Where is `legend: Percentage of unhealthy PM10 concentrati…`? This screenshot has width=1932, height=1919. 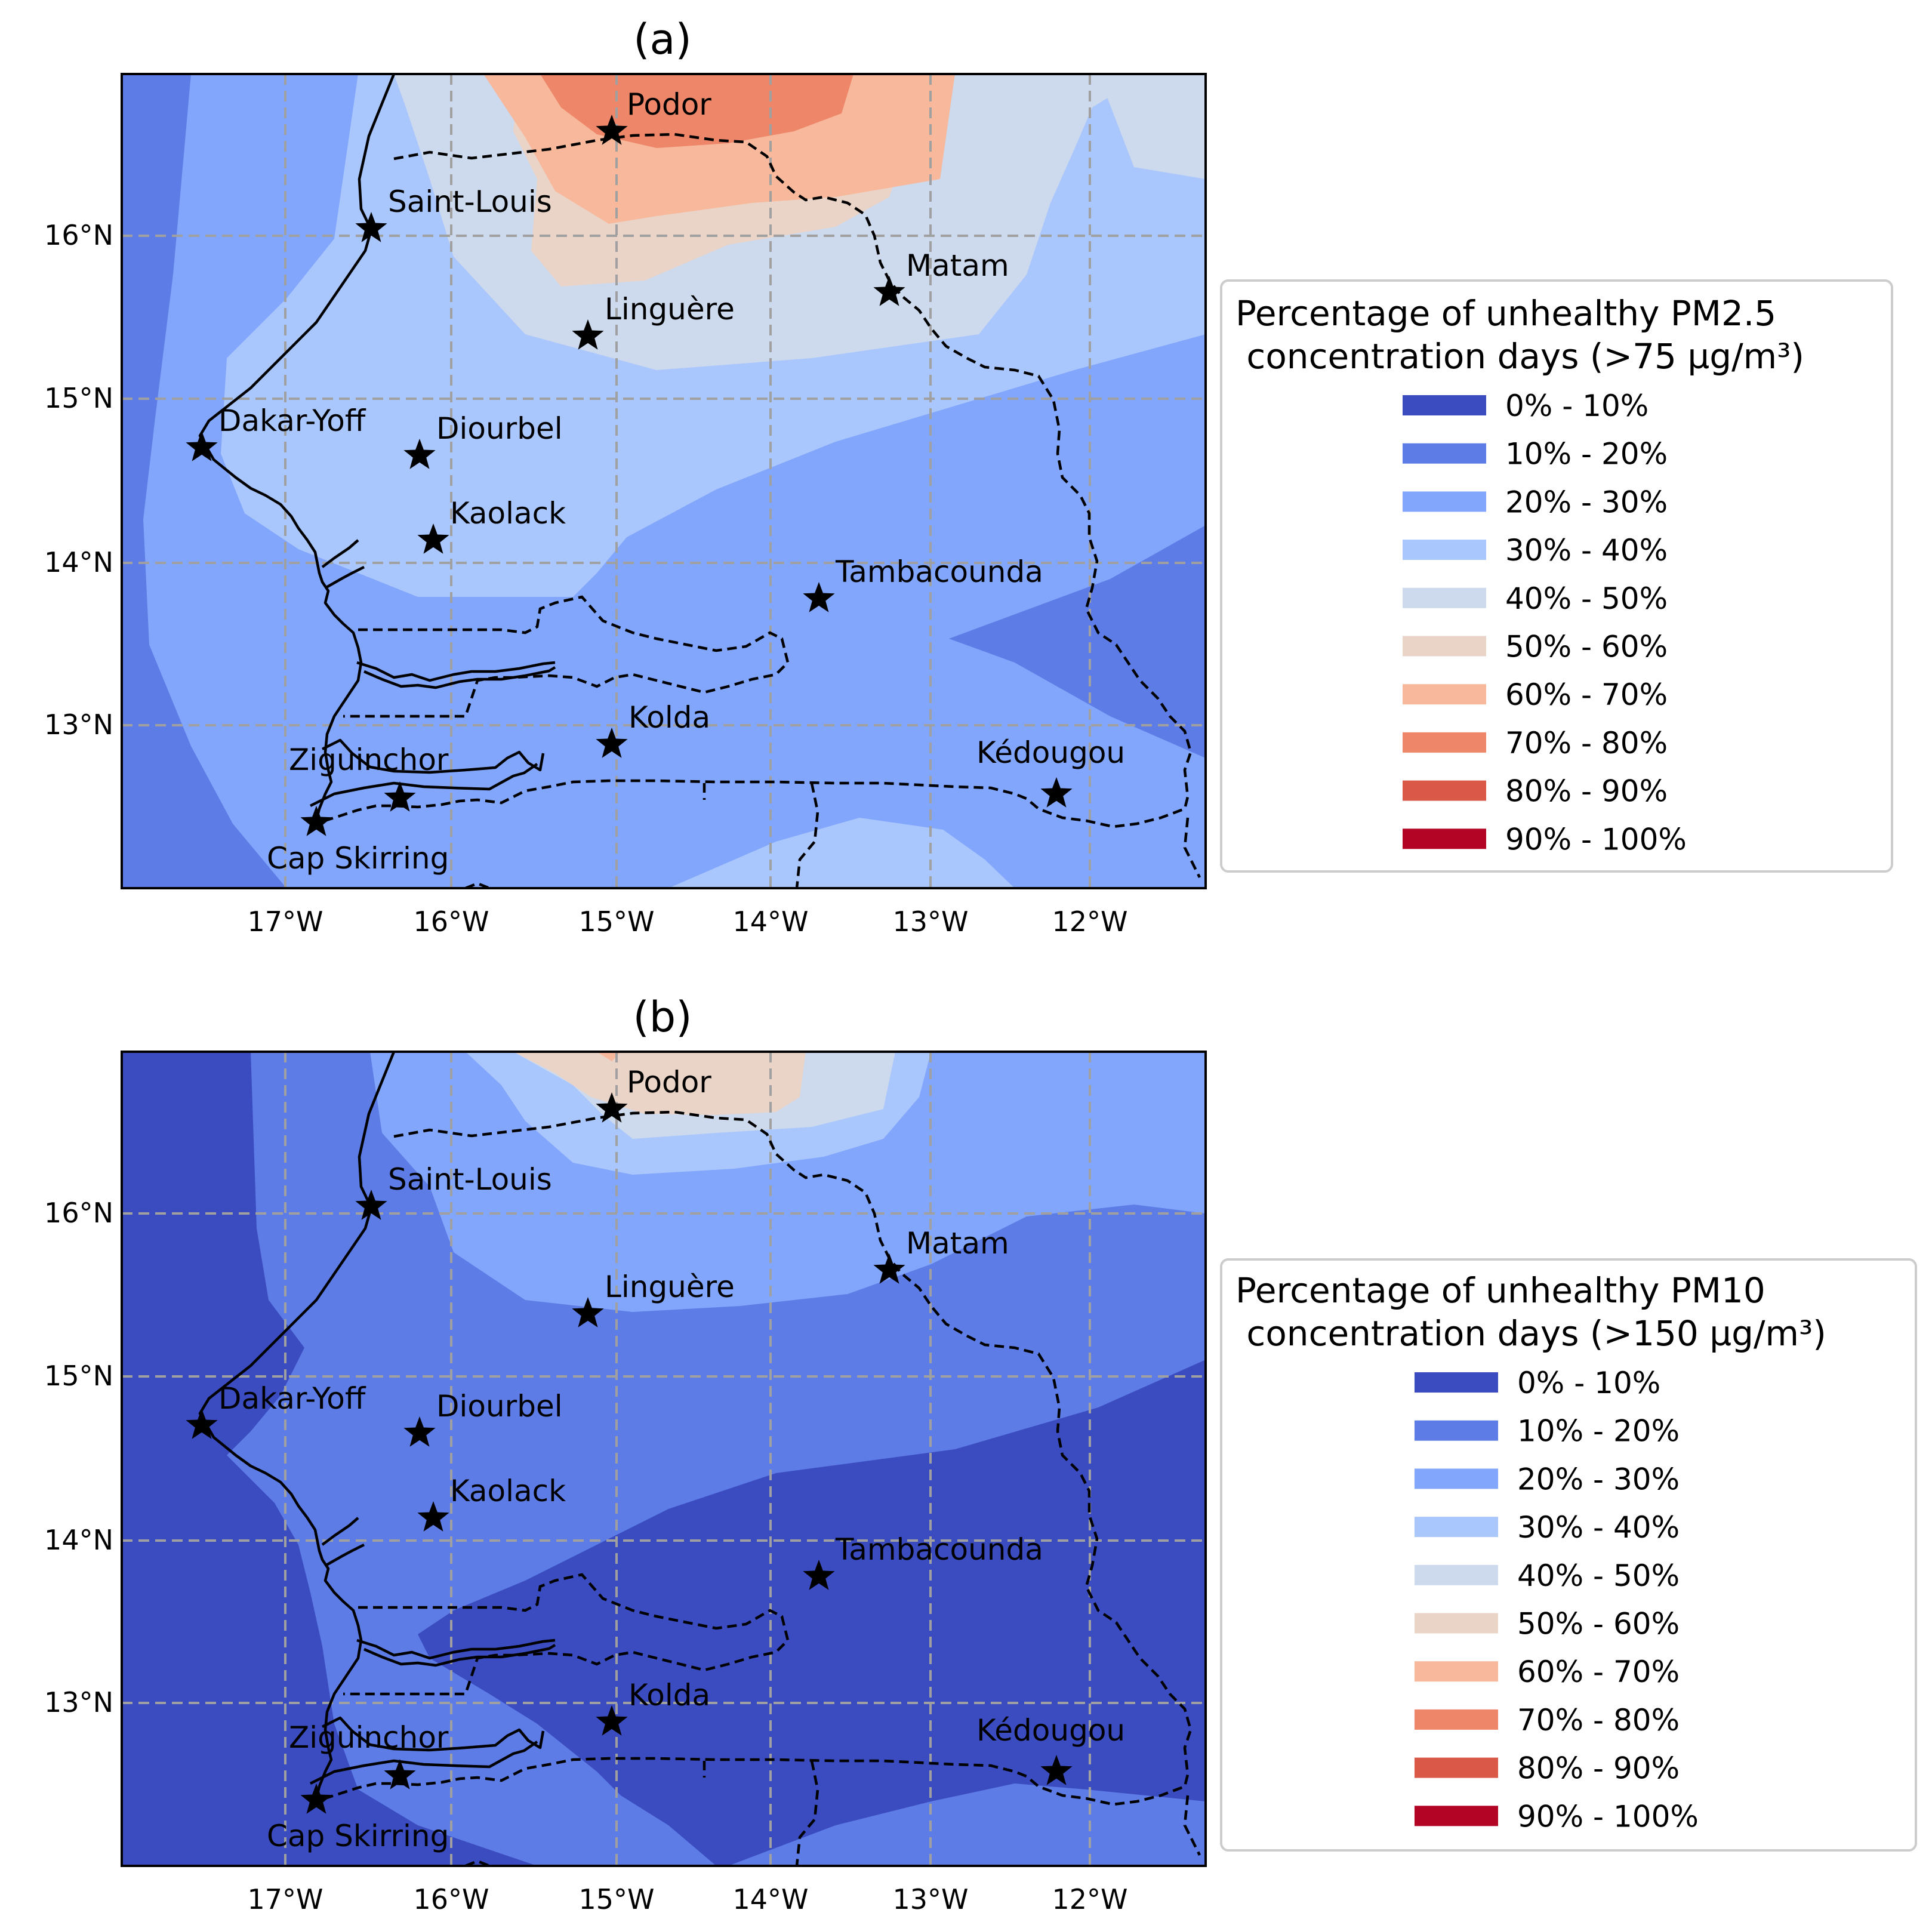
legend: Percentage of unhealthy PM10 concentrati… is located at coordinates (1568, 1555).